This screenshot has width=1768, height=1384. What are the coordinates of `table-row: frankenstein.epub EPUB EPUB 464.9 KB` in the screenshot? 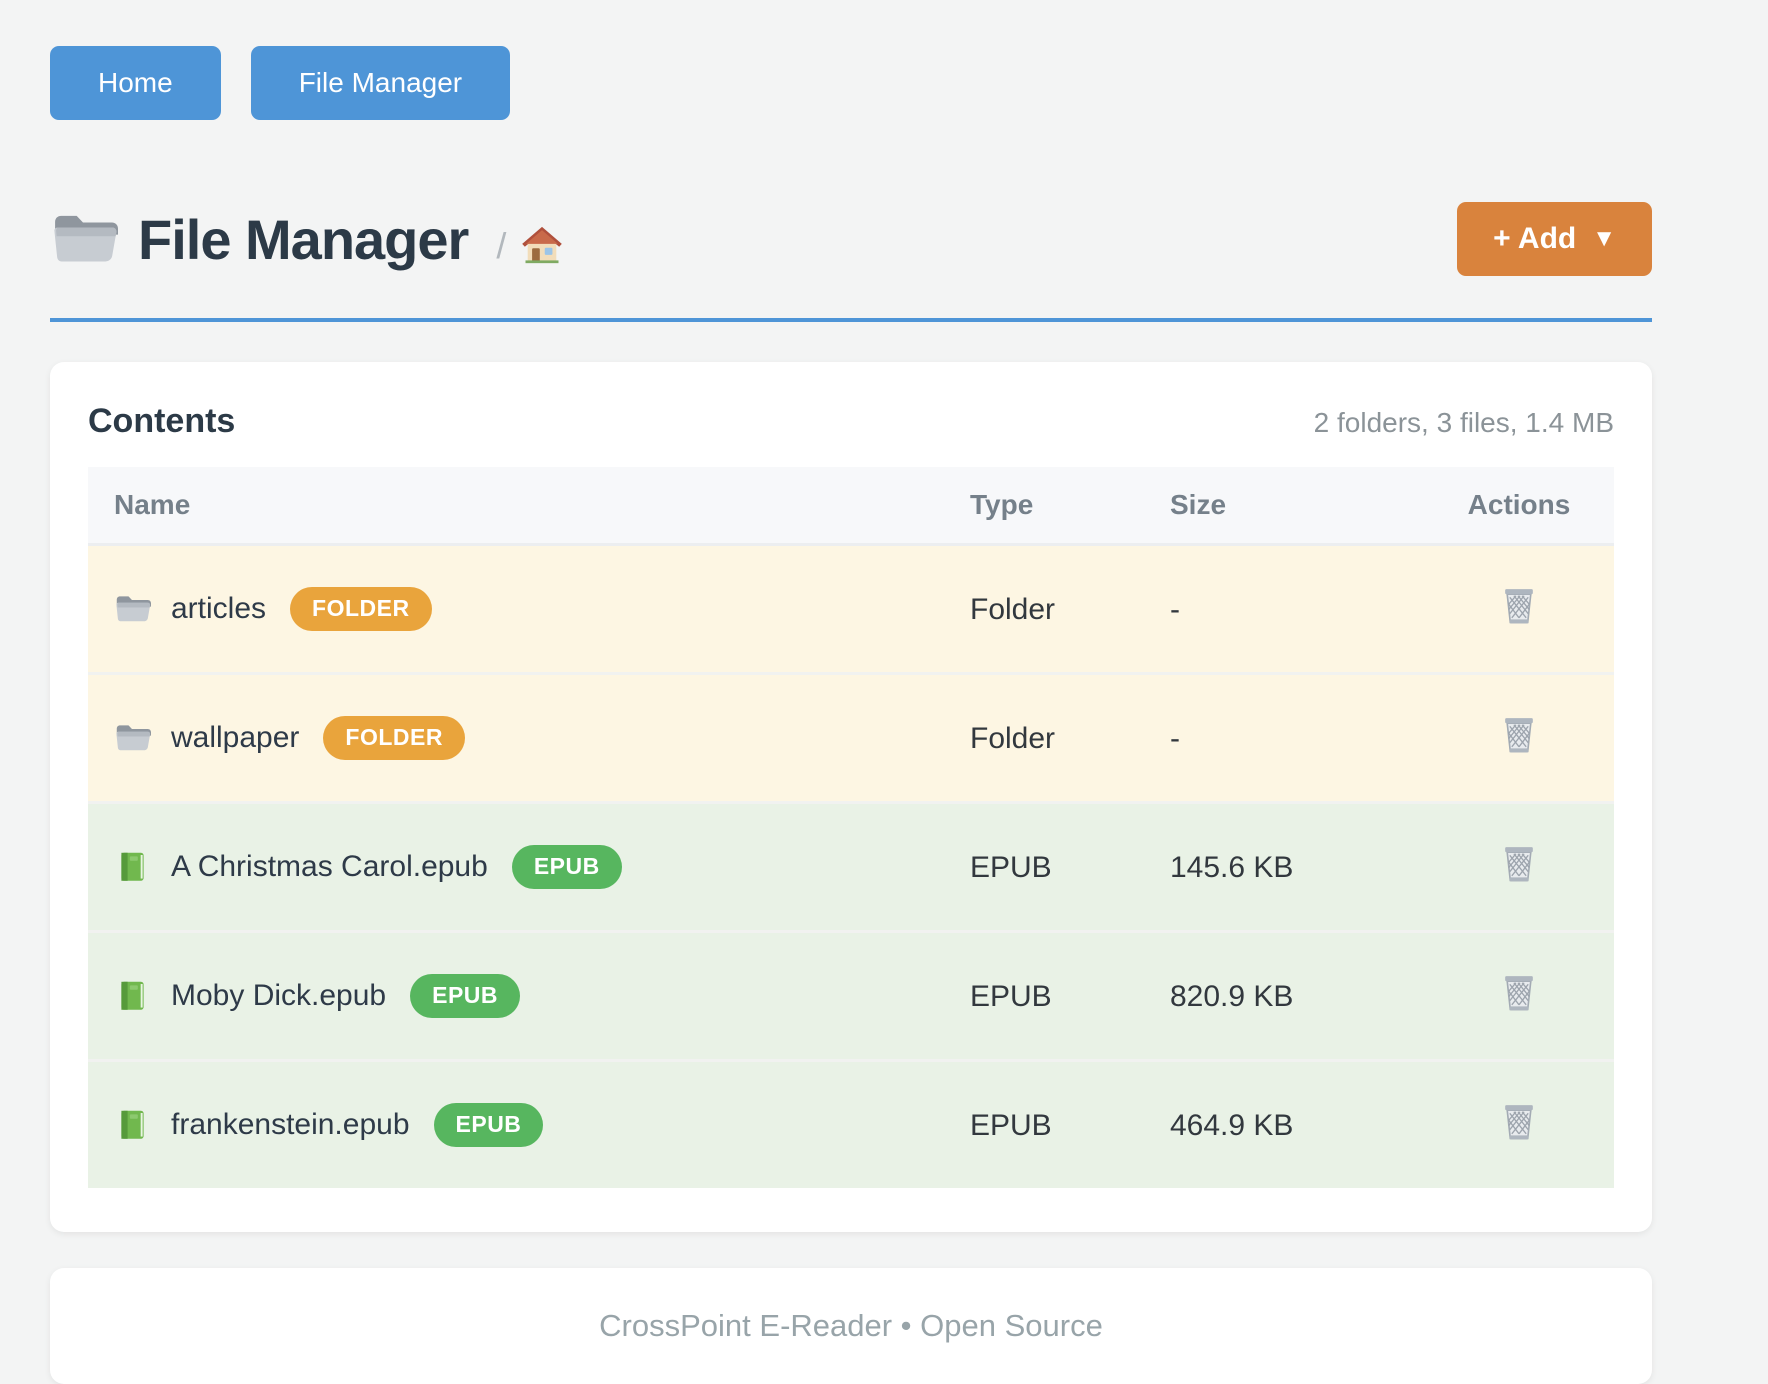 It's located at (851, 1123).